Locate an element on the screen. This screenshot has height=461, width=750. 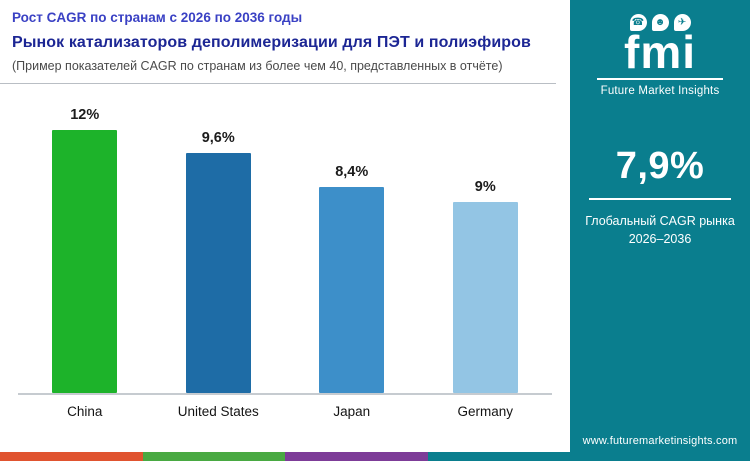
stat-caption-line2: 2026–2036 is located at coordinates (660, 239).